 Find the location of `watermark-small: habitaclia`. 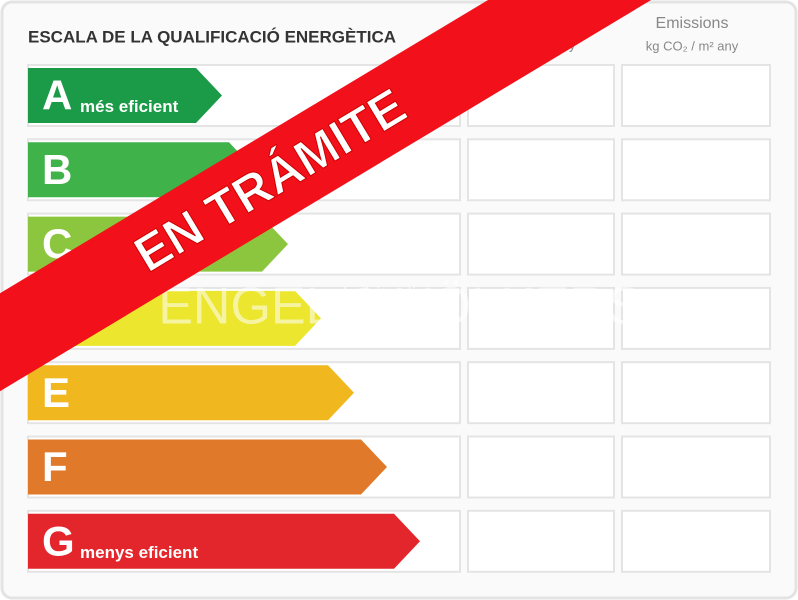

watermark-small: habitaclia is located at coordinates (385, 295).